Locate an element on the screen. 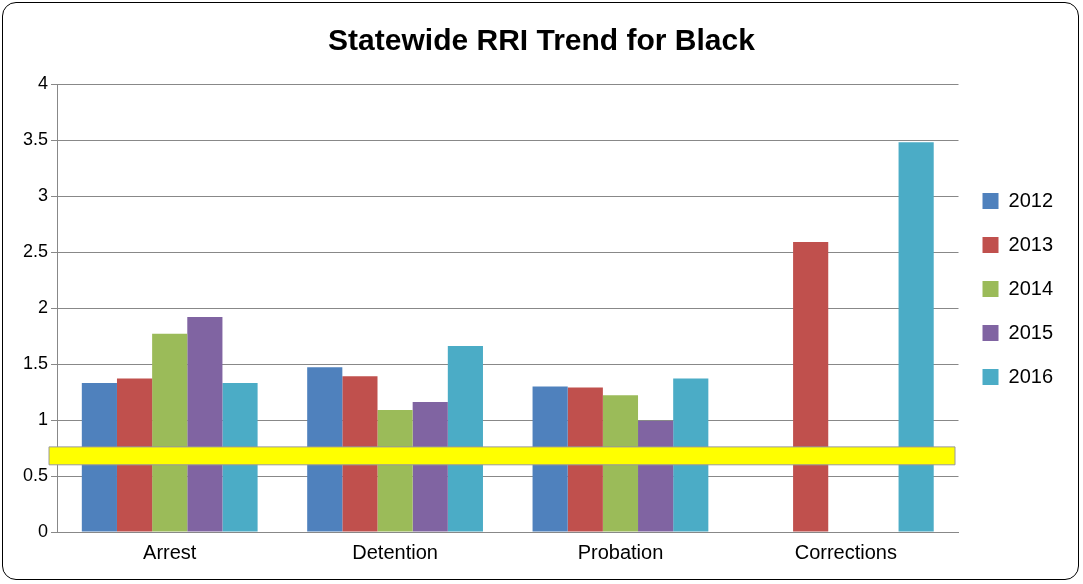  y-tick-label: 2 is located at coordinates (43, 306).